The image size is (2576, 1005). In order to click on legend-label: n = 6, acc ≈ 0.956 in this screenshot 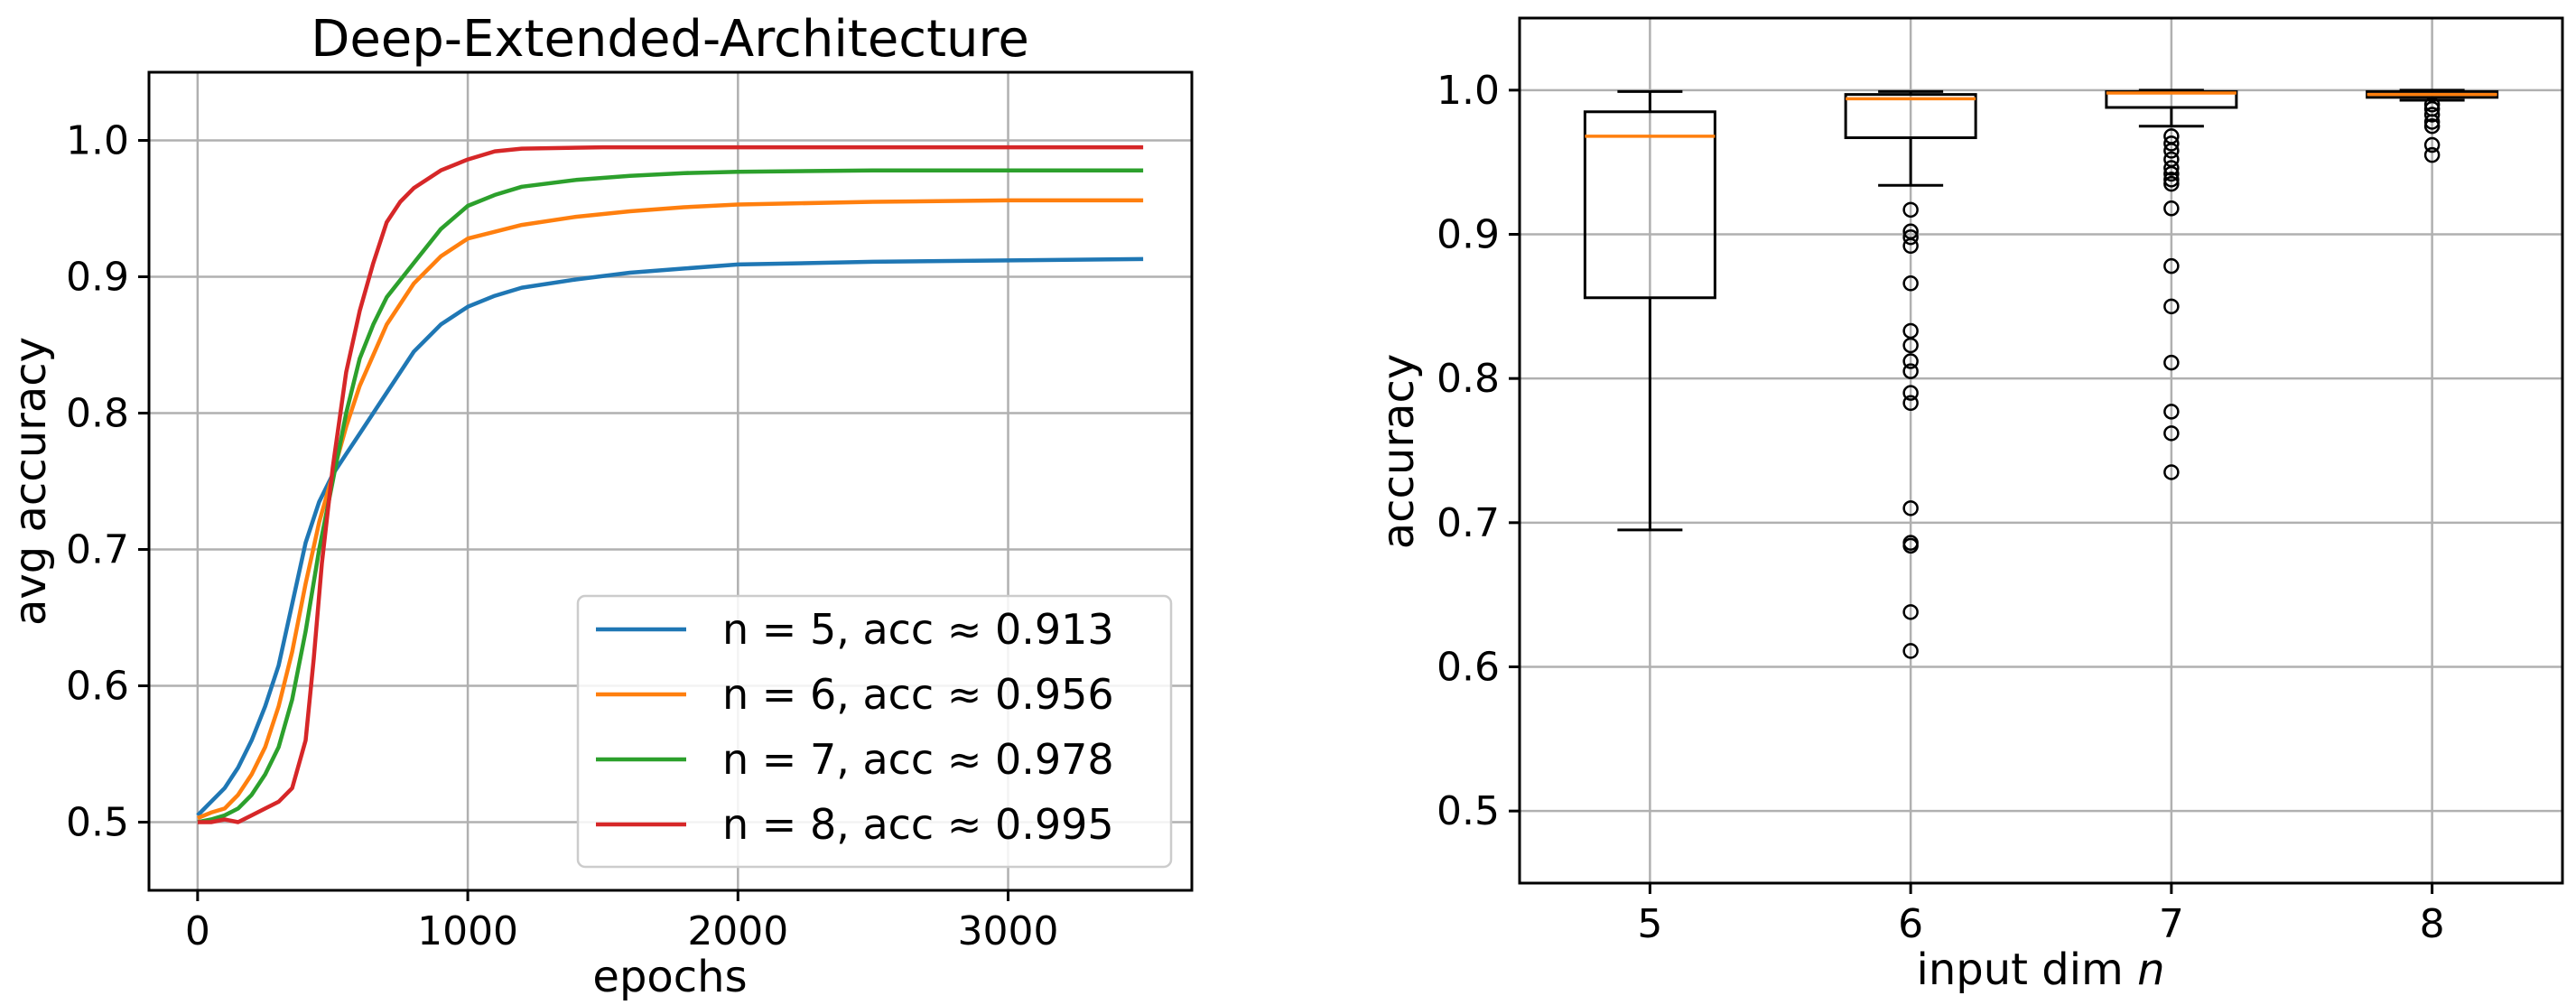, I will do `click(918, 694)`.